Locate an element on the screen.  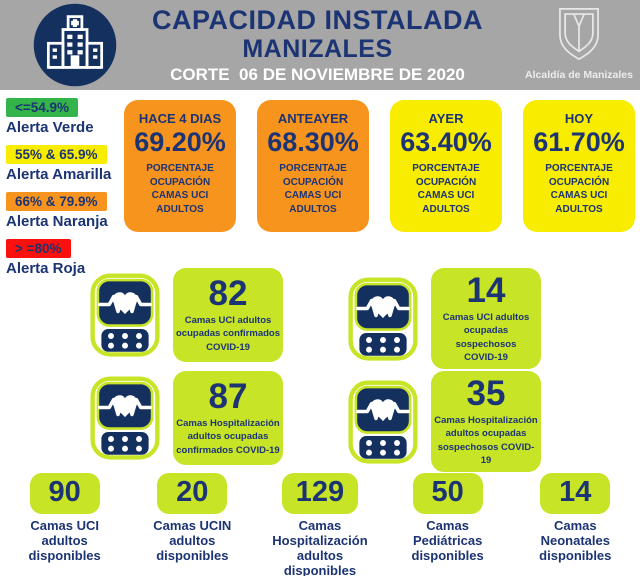
stat-value: 82 is located at coordinates (228, 294).